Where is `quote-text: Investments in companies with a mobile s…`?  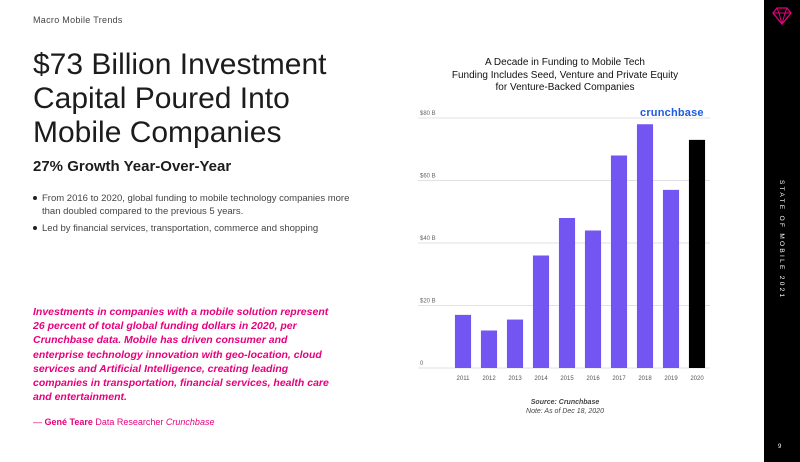 quote-text: Investments in companies with a mobile s… is located at coordinates (181, 355).